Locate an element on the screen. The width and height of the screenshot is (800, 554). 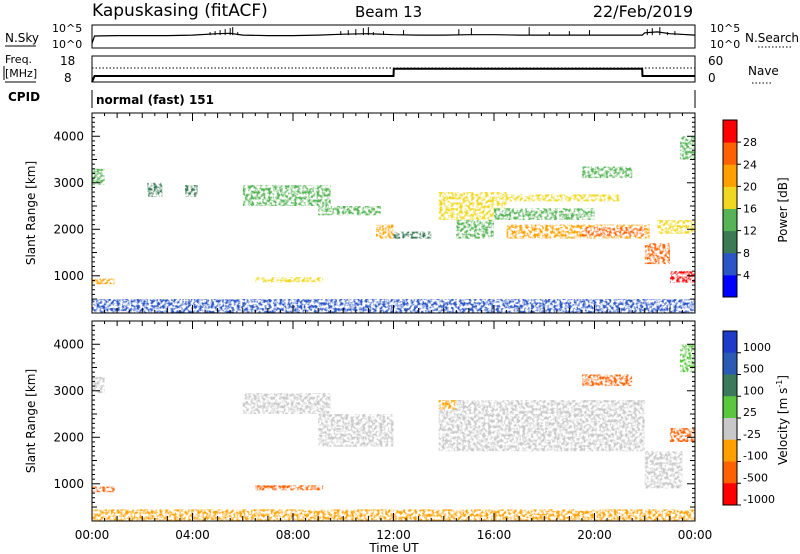
freq-tick-top: 18 is located at coordinates (67, 61).